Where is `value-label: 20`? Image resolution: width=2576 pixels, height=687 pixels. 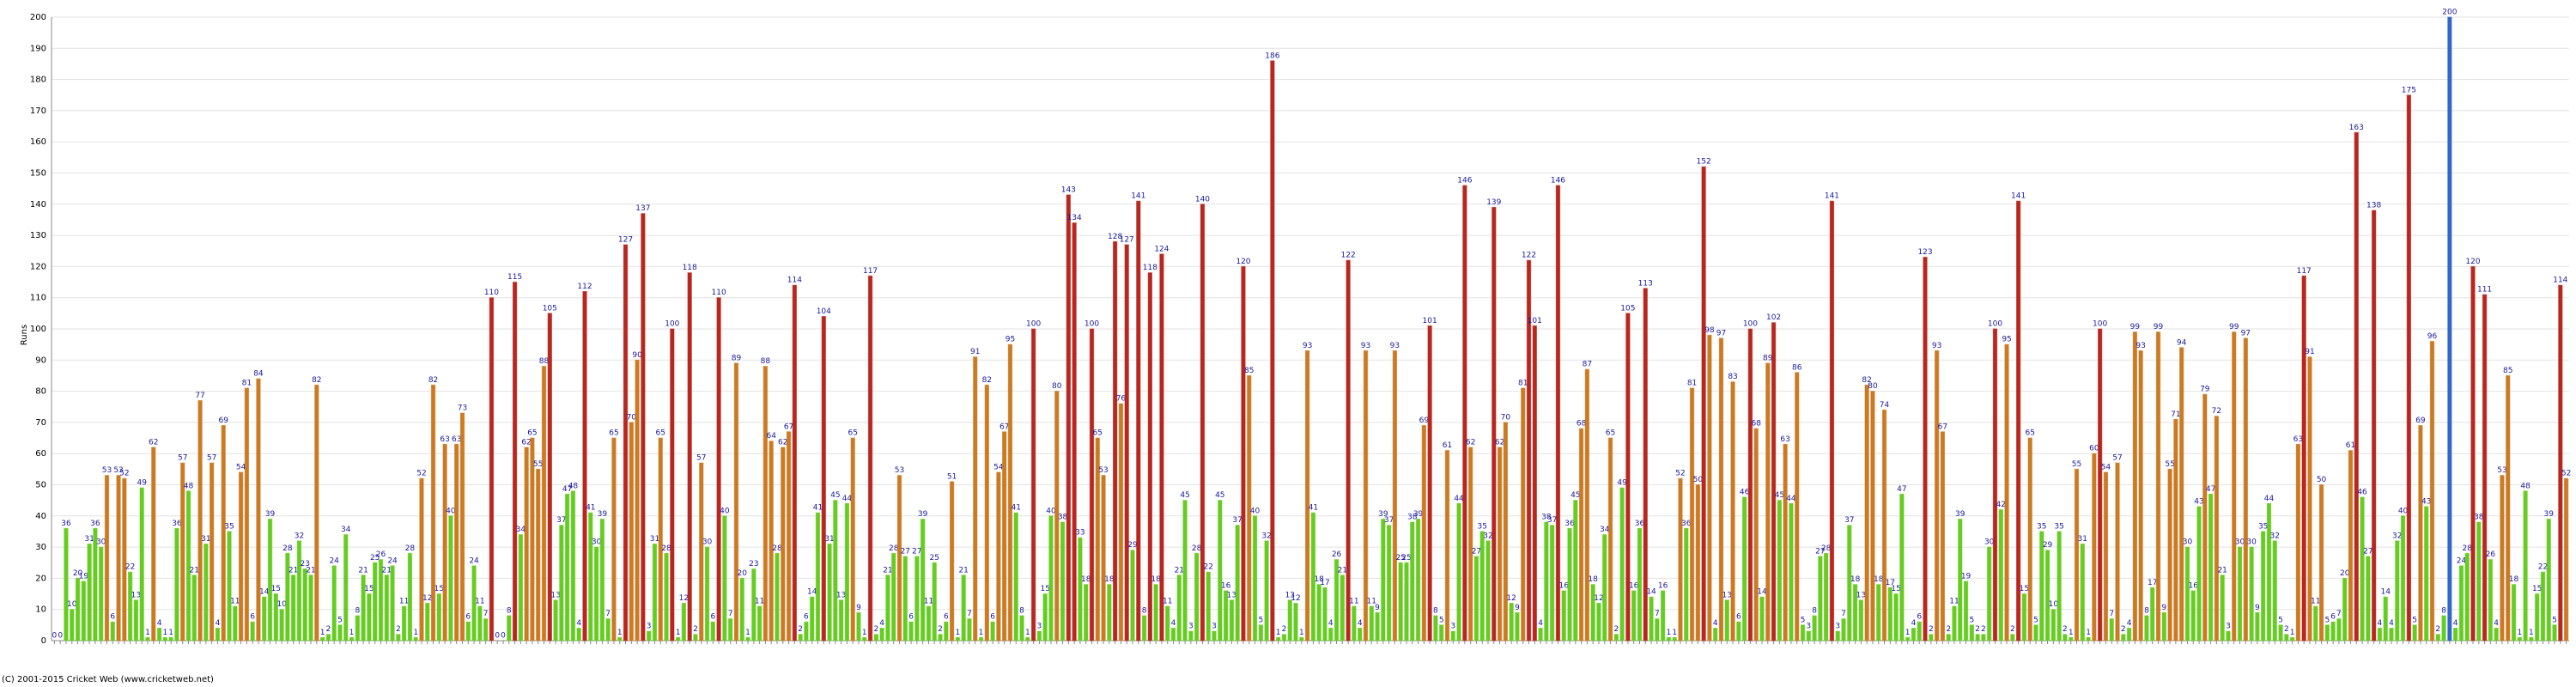
value-label: 20 is located at coordinates (78, 573).